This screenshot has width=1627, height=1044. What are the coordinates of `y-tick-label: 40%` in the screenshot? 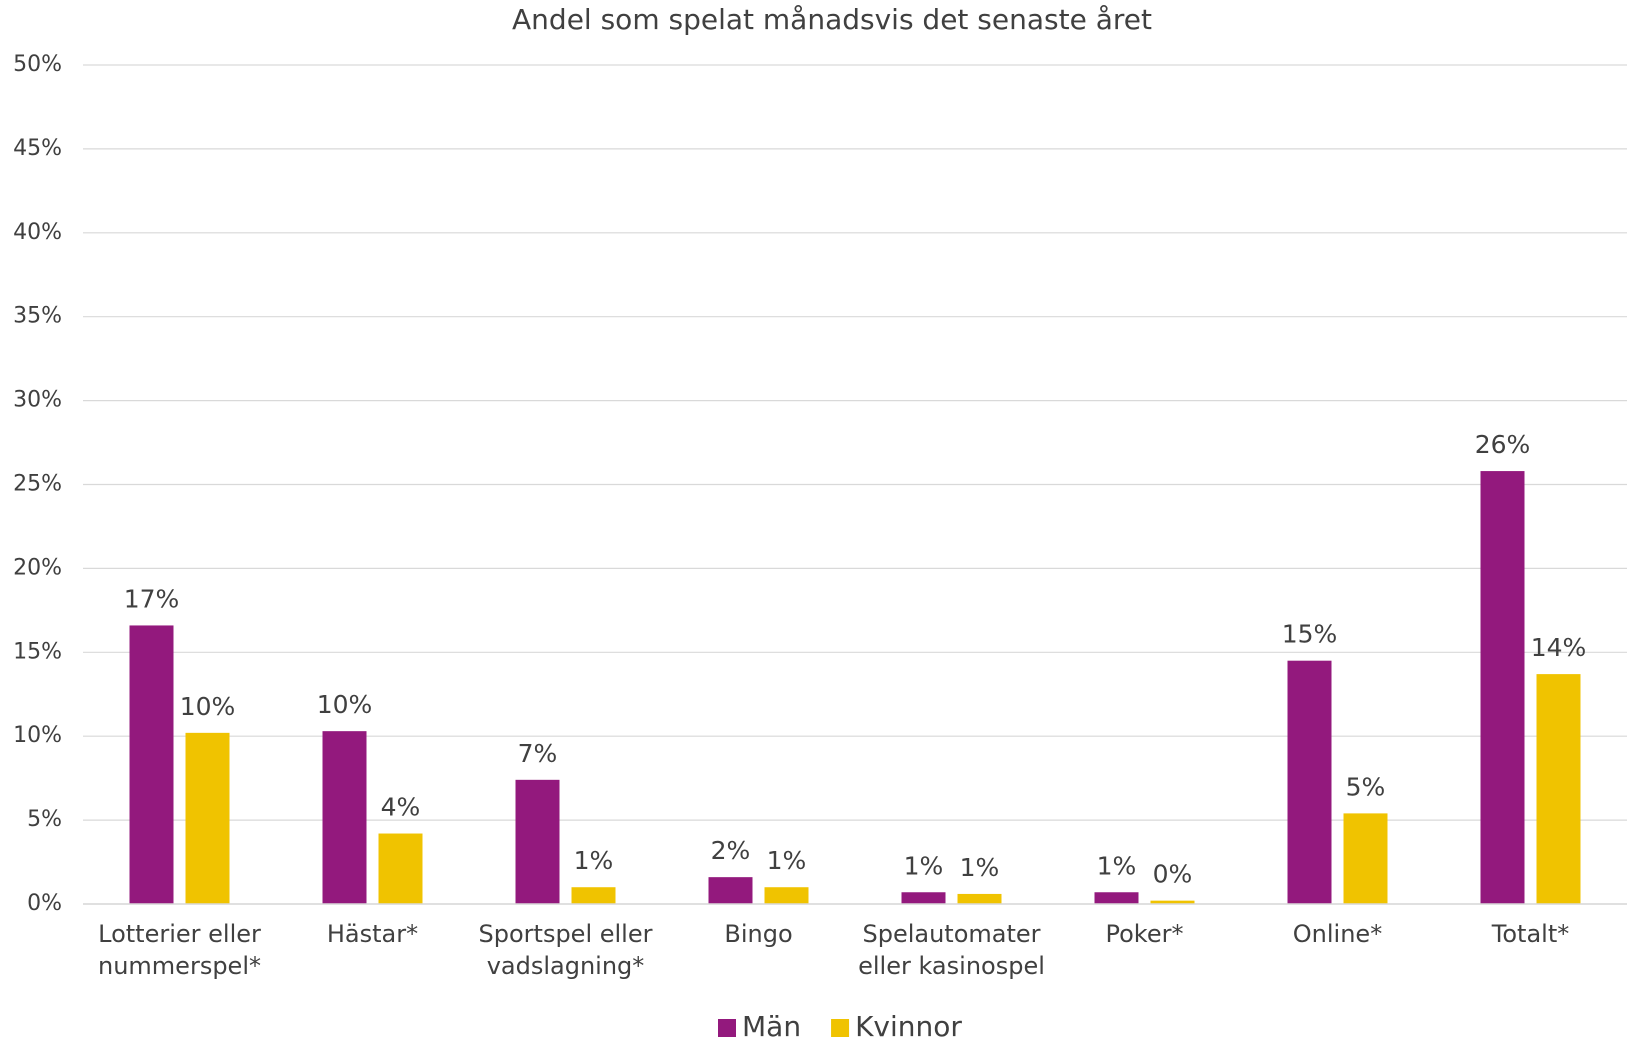 It's located at (37, 232).